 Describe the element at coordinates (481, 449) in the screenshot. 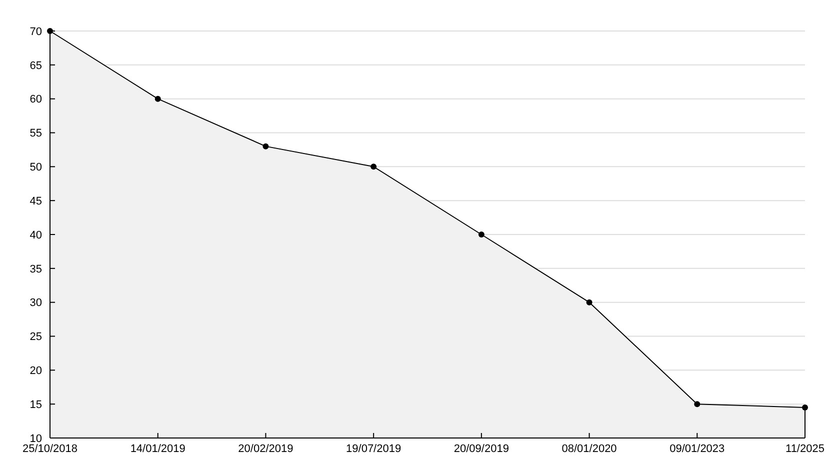

I see `x-tick-label: 20/09/2019` at that location.